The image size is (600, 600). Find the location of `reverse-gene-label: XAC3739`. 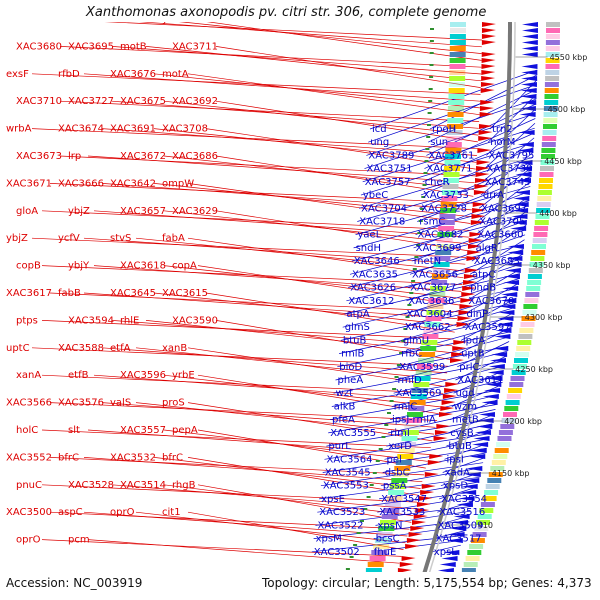

reverse-gene-label: XAC3739 is located at coordinates (510, 169).